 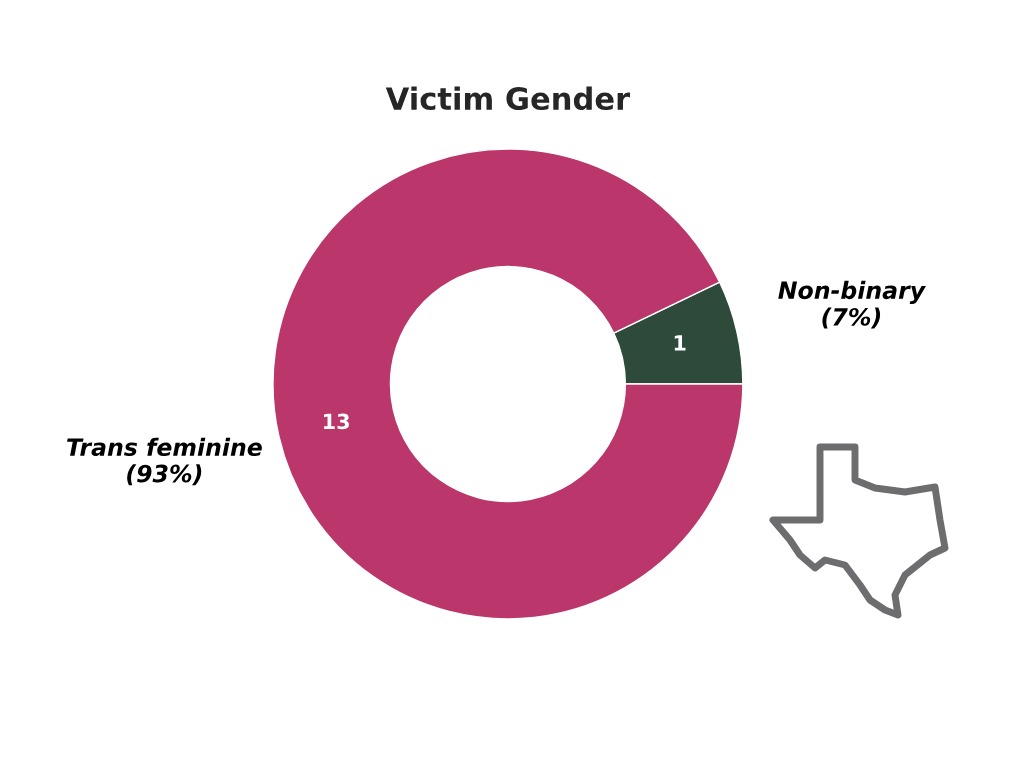 What do you see at coordinates (508, 98) in the screenshot?
I see `chart-title: Victim Gender` at bounding box center [508, 98].